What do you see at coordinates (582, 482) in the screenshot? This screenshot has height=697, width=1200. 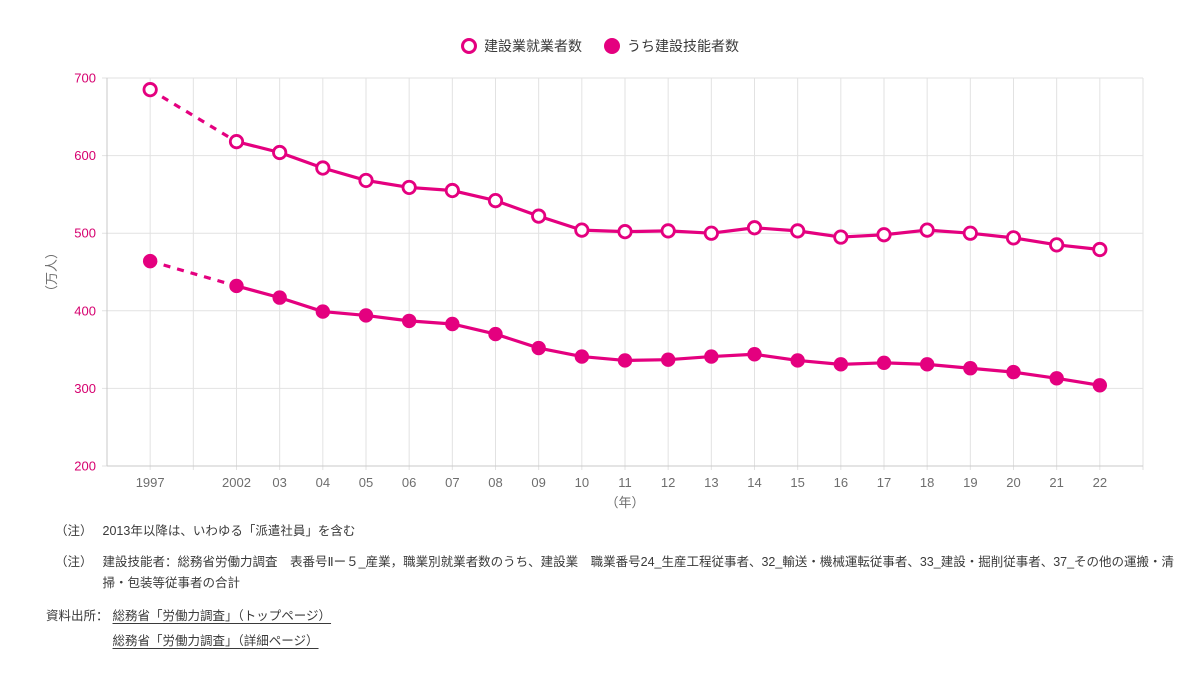 I see `x-axis-tick-label: 10` at bounding box center [582, 482].